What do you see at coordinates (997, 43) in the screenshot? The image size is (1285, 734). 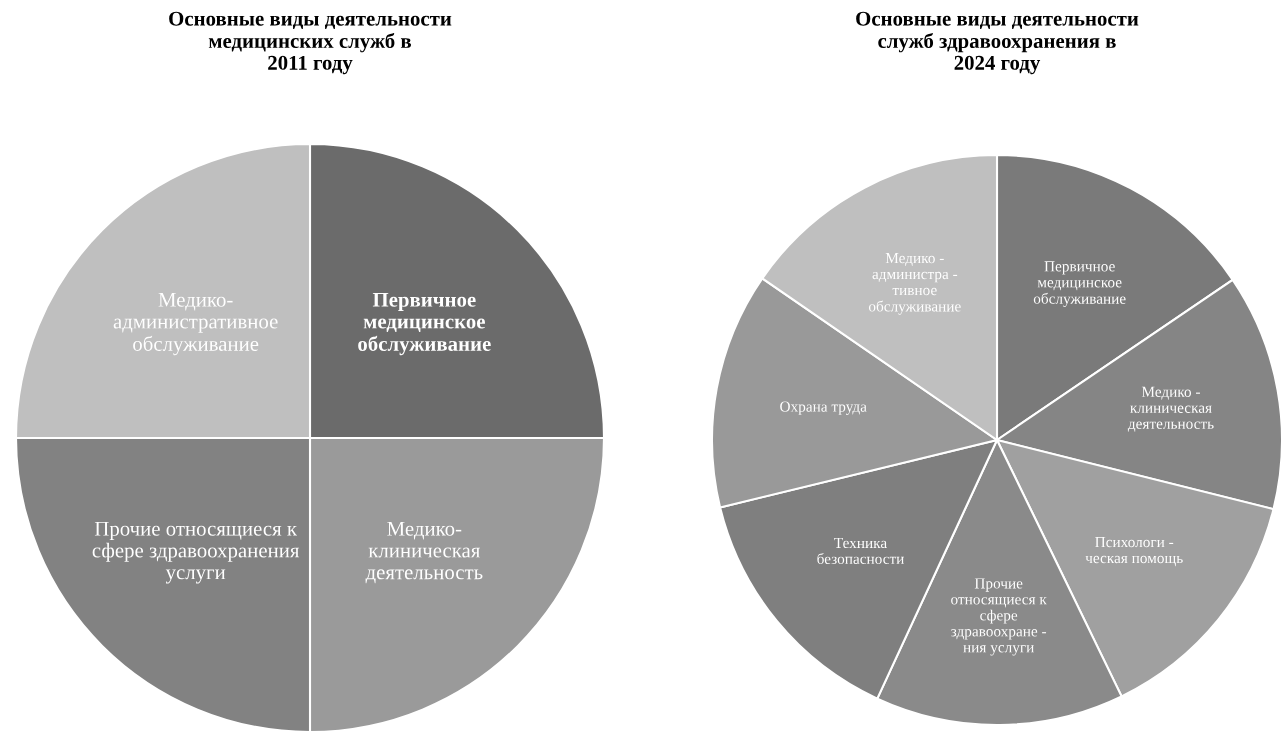 I see `chart-title: Основные виды деятельности служб здравоохранения в 2024 году` at bounding box center [997, 43].